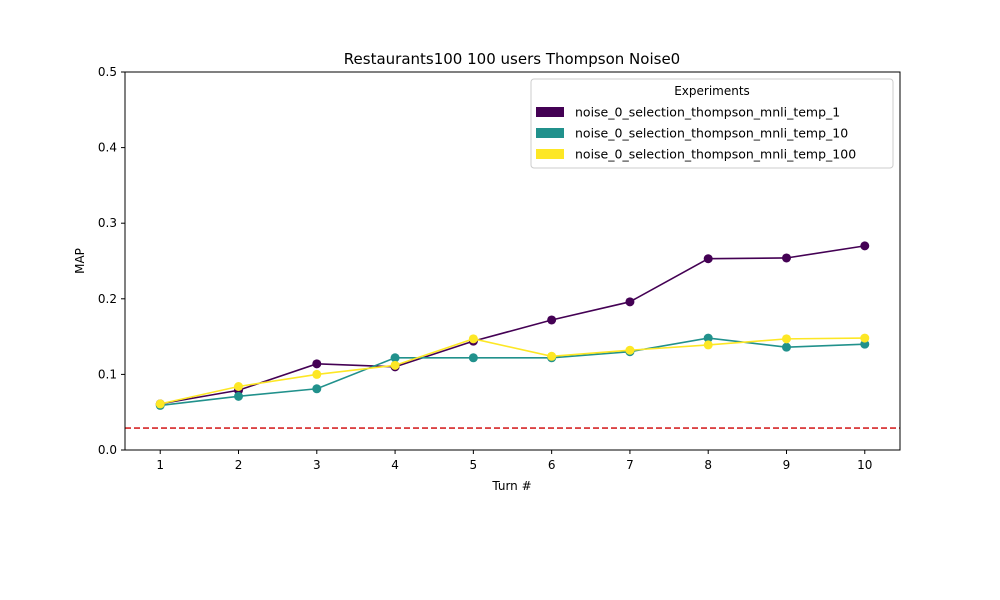 The width and height of the screenshot is (1000, 600). Describe the element at coordinates (317, 465) in the screenshot. I see `x-tick-label: 3` at that location.